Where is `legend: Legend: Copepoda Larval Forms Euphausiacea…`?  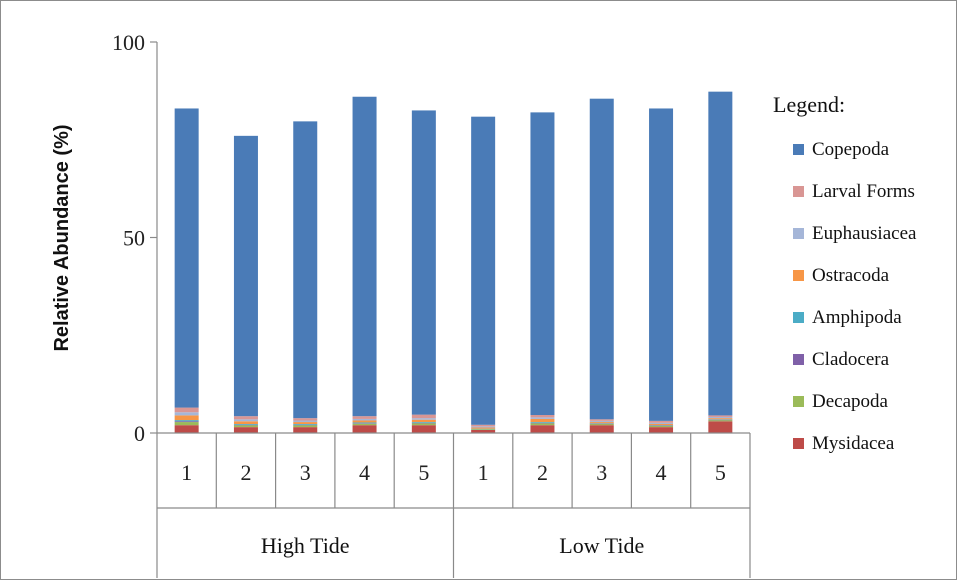 legend: Legend: Copepoda Larval Forms Euphausiacea… is located at coordinates (845, 273).